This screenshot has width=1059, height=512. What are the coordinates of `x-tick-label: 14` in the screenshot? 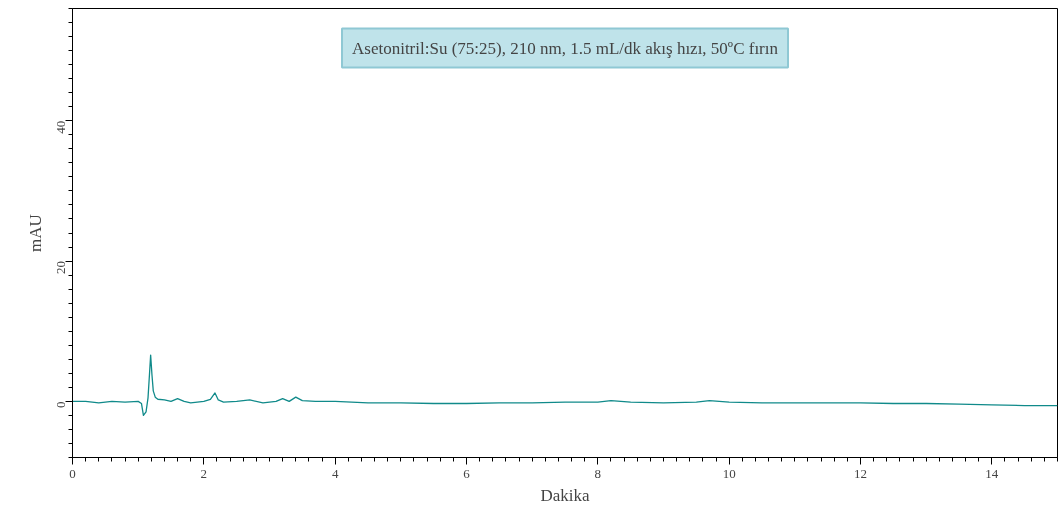 It's located at (992, 473).